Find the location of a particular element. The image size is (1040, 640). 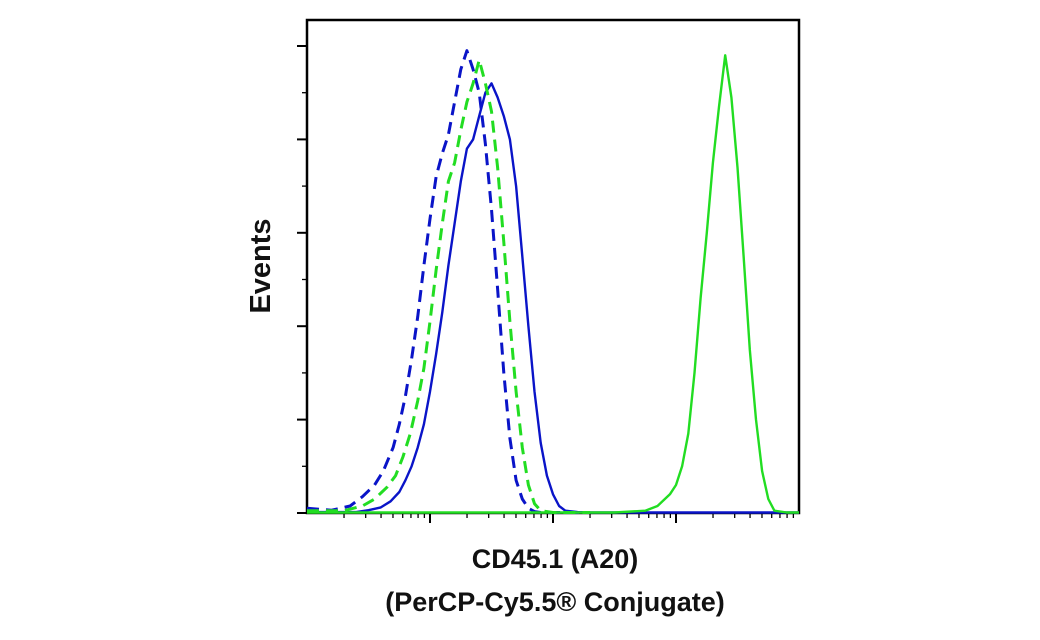

y-axis-label: Events is located at coordinates (261, 265).